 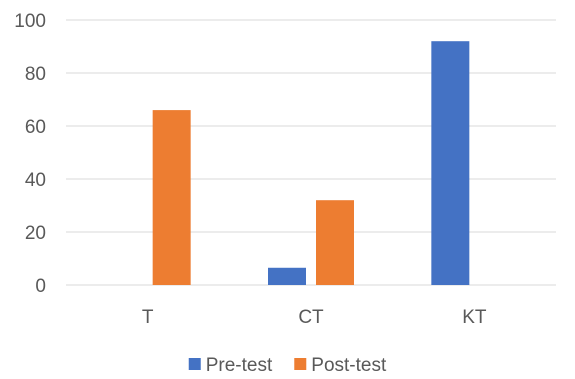 I want to click on legend-item-post-test: Post-test, so click(x=340, y=365).